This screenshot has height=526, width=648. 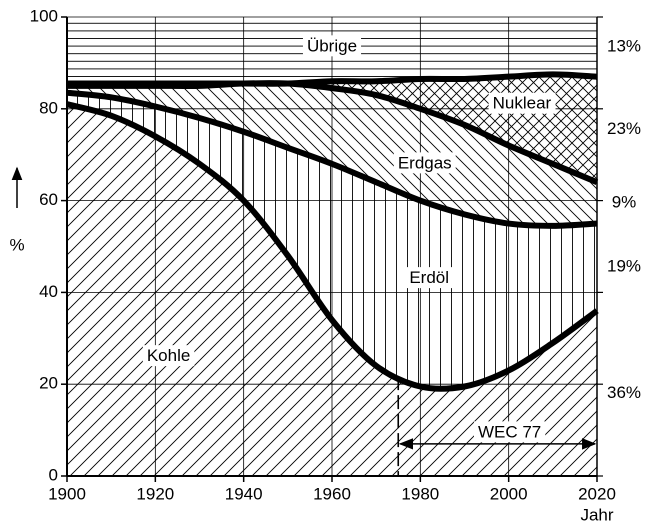 What do you see at coordinates (48, 383) in the screenshot?
I see `y-tick-label: 20` at bounding box center [48, 383].